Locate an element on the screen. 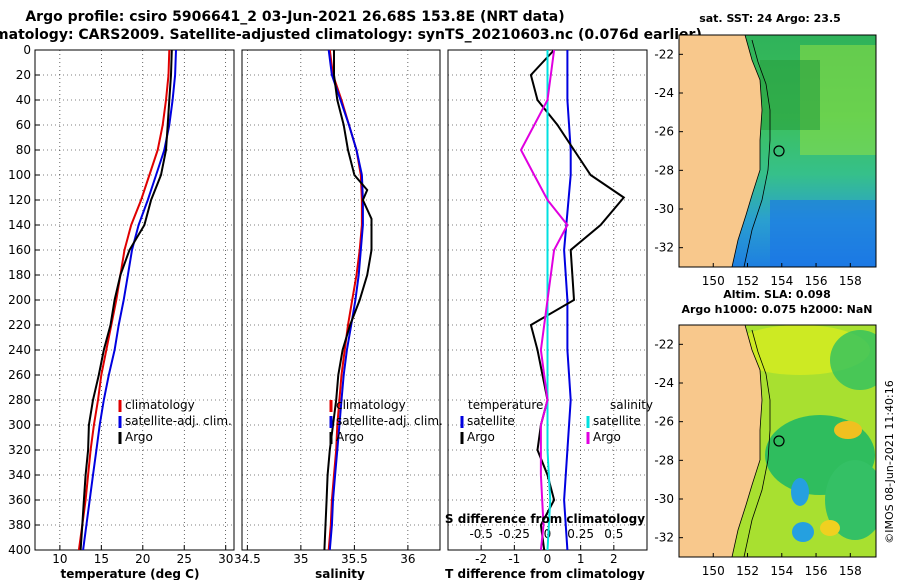 The height and width of the screenshot is (580, 900). x-tick-label: 15 is located at coordinates (101, 559).